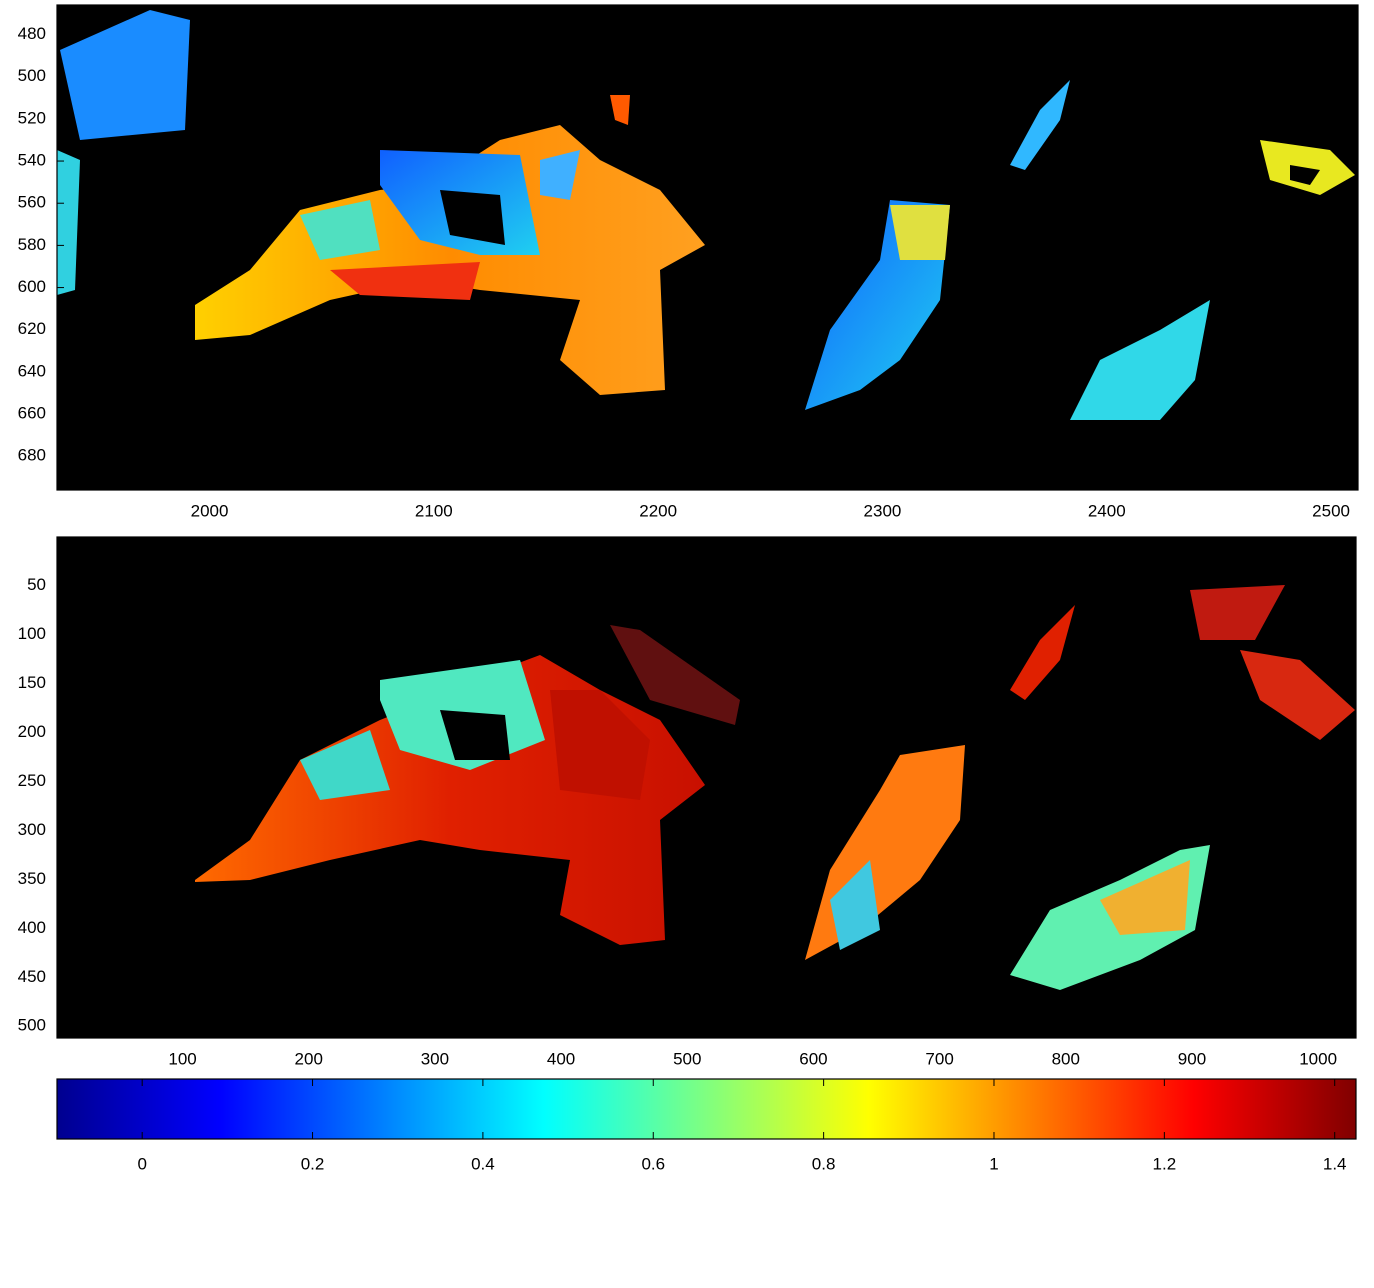 Image resolution: width=1374 pixels, height=1288 pixels. Describe the element at coordinates (32, 33) in the screenshot. I see `y-tick-label: 480` at that location.